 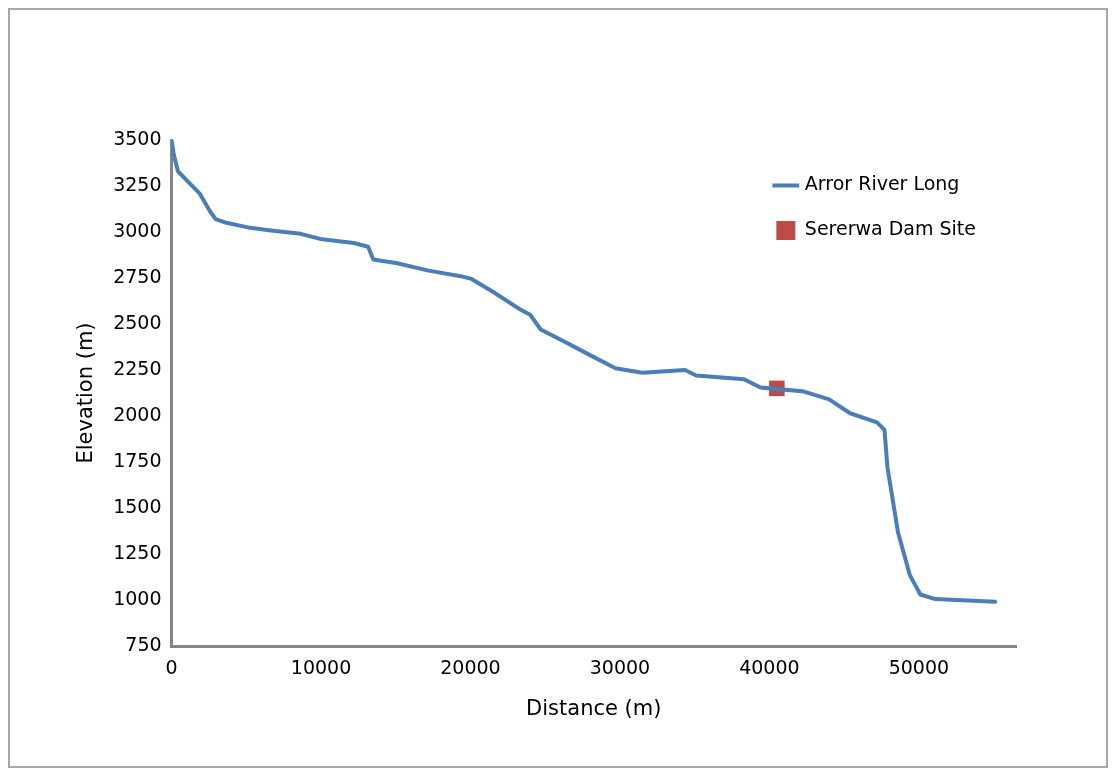 What do you see at coordinates (137, 321) in the screenshot?
I see `y-tick-label: 2500` at bounding box center [137, 321].